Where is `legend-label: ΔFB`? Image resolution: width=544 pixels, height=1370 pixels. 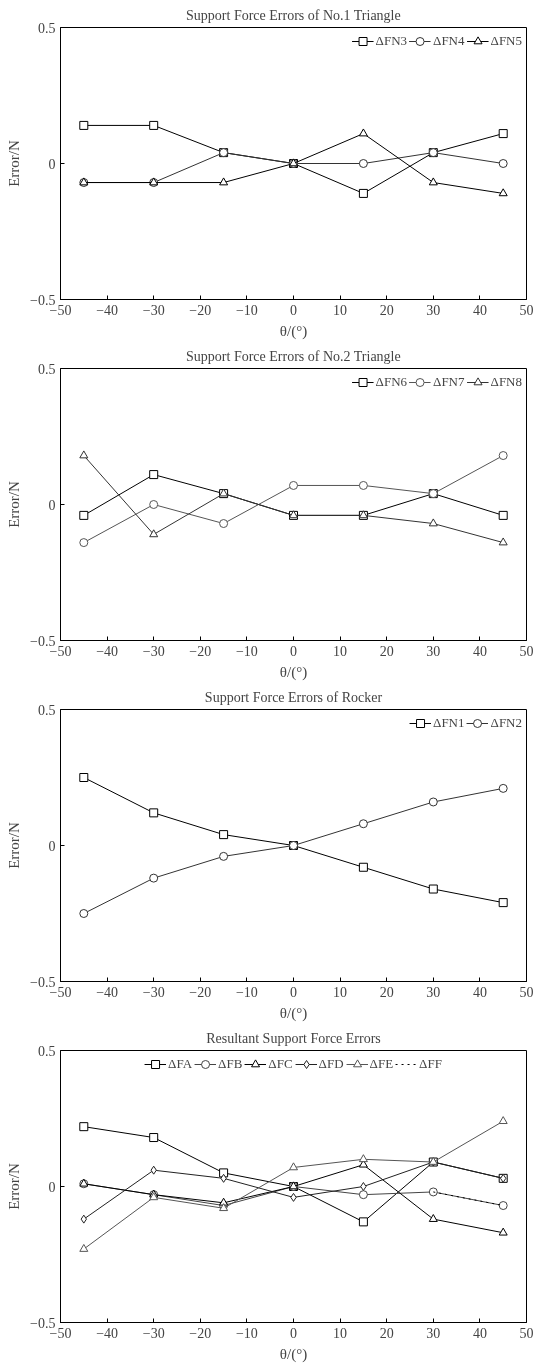 legend-label: ΔFB is located at coordinates (230, 1064).